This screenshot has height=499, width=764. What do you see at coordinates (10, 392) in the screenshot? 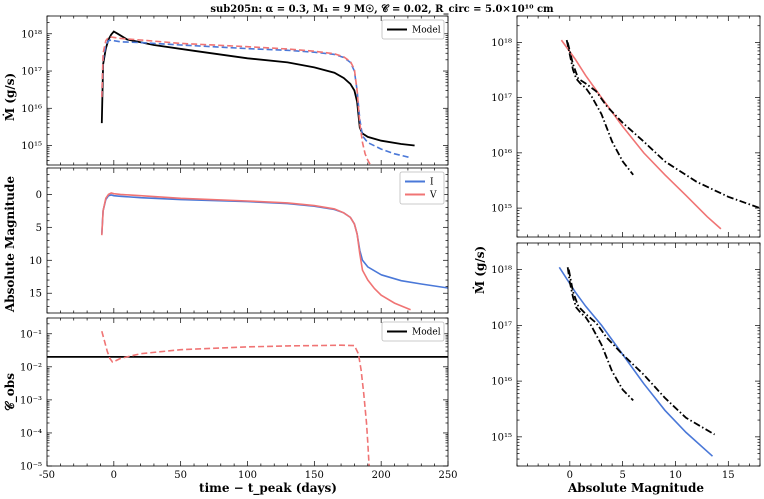
I see `cobs-time-ylabel: 𝒞_obs` at bounding box center [10, 392].